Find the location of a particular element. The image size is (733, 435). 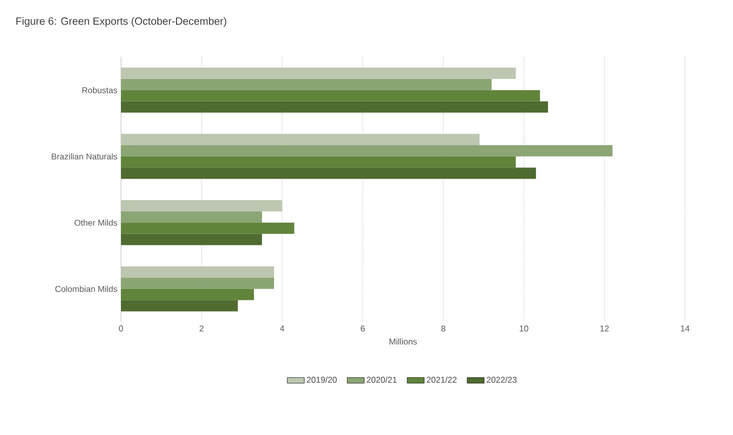

x-axis-title: Millions is located at coordinates (403, 341).